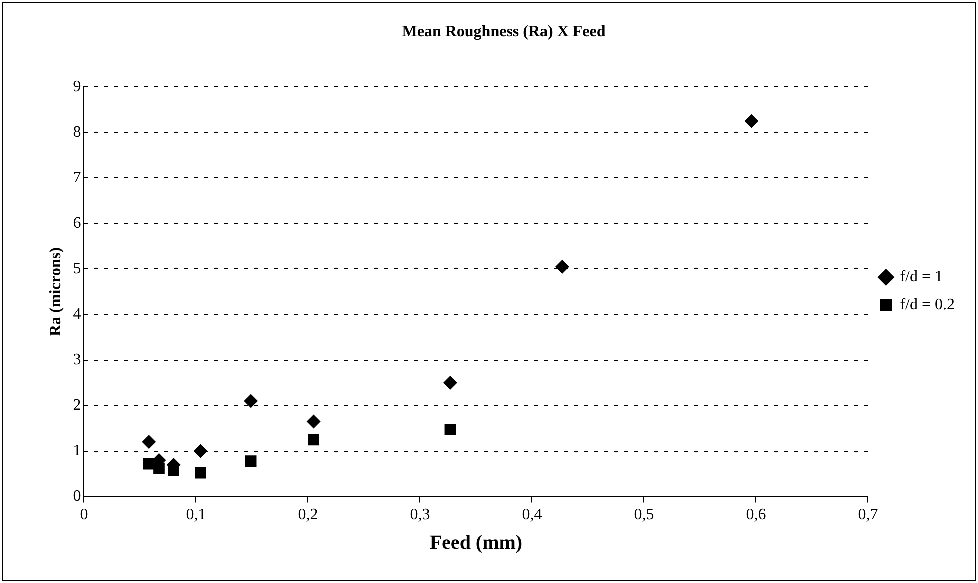 The width and height of the screenshot is (978, 583). I want to click on y-tick-label: 3, so click(77, 359).